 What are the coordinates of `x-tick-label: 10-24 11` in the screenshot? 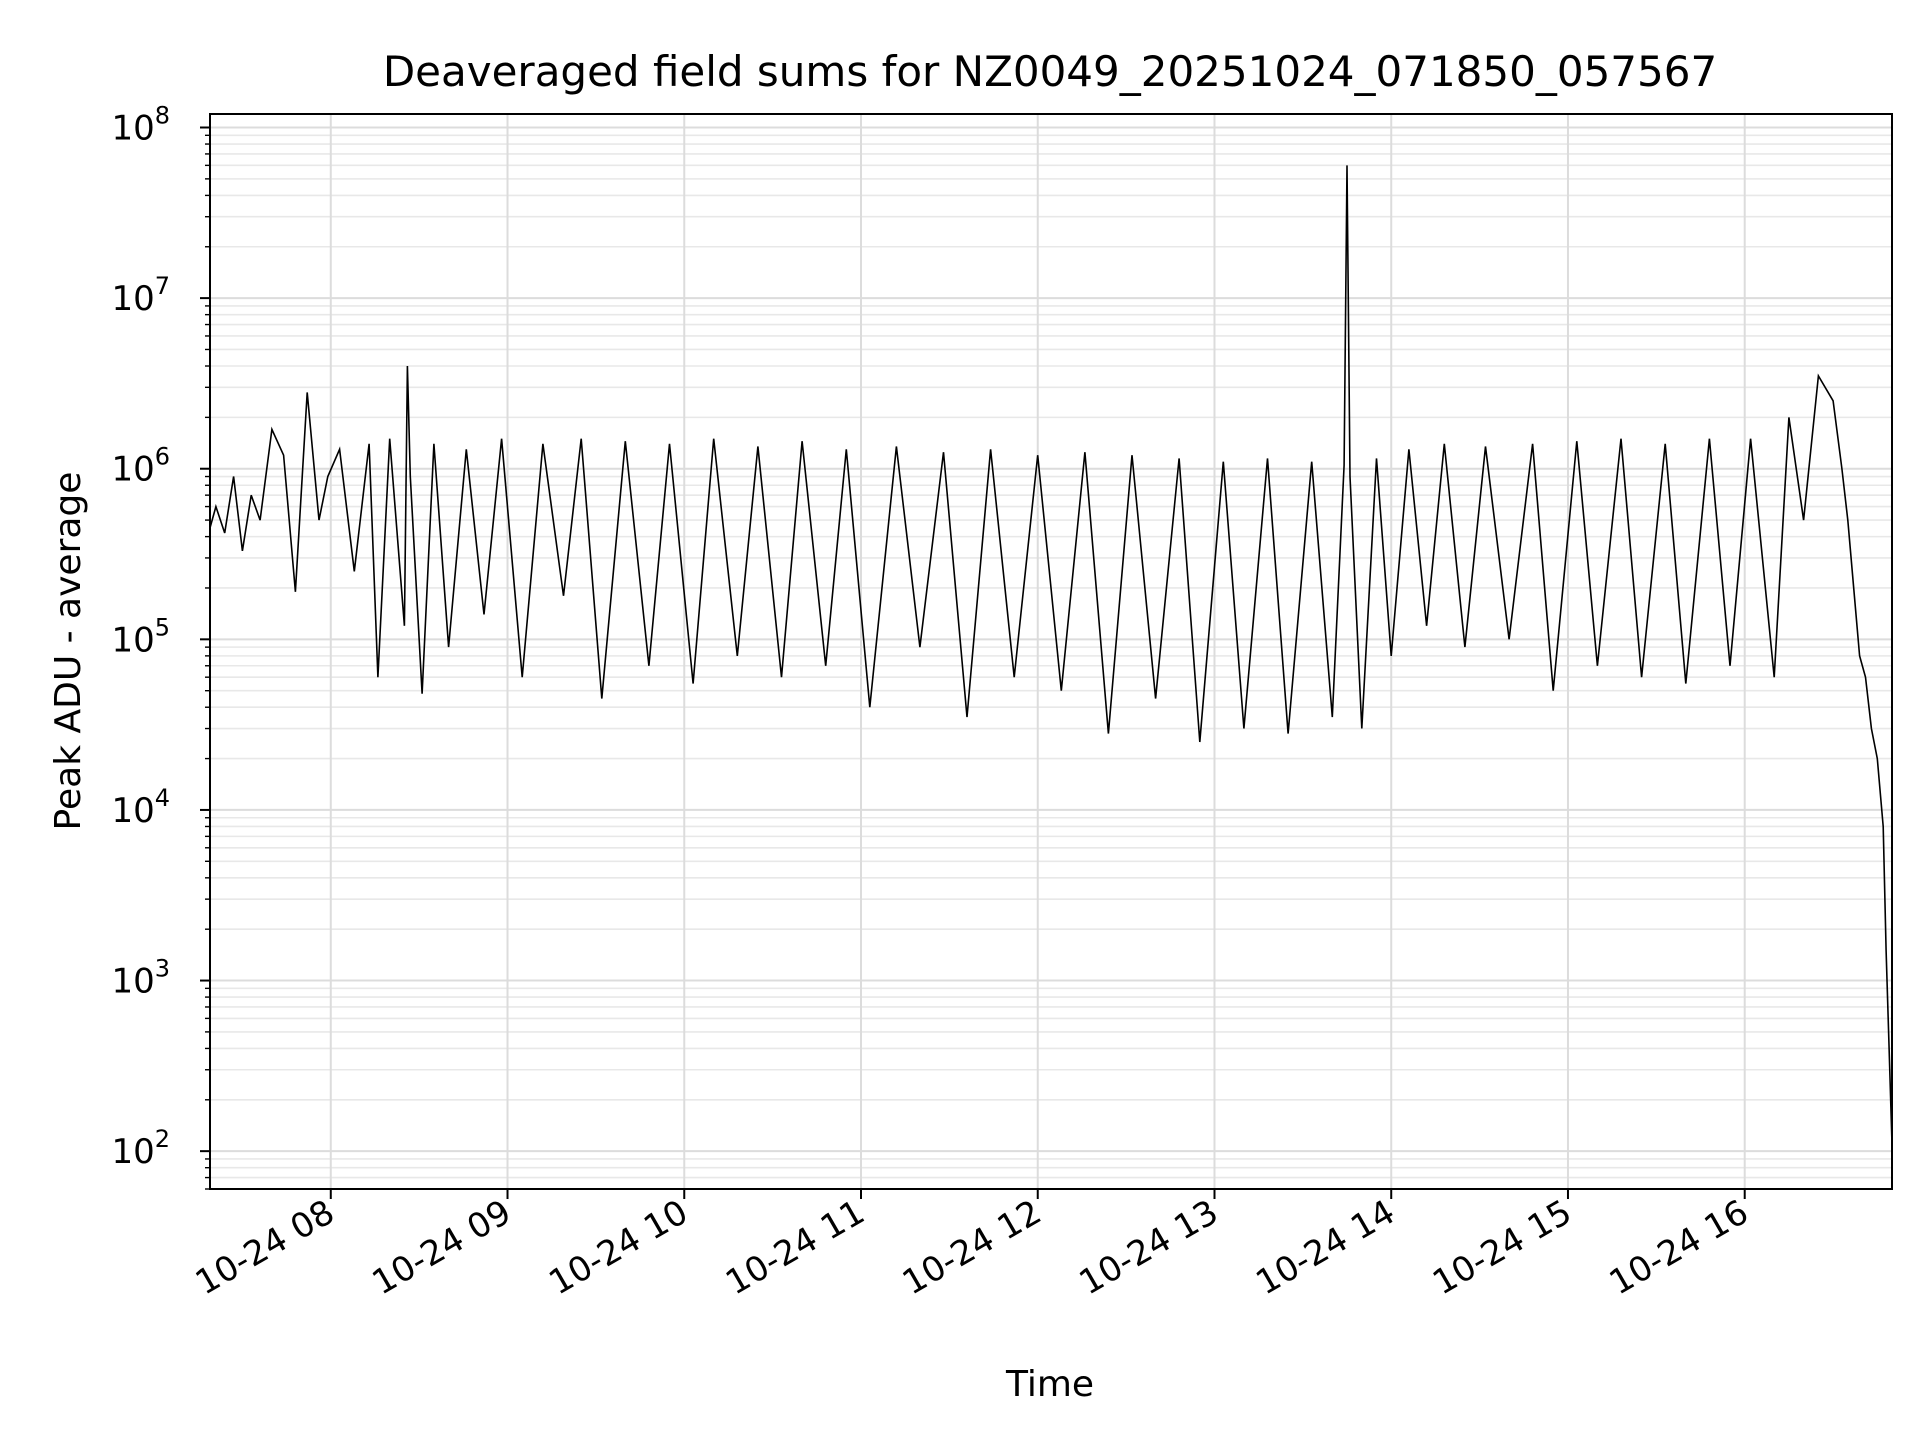 It's located at (795, 1247).